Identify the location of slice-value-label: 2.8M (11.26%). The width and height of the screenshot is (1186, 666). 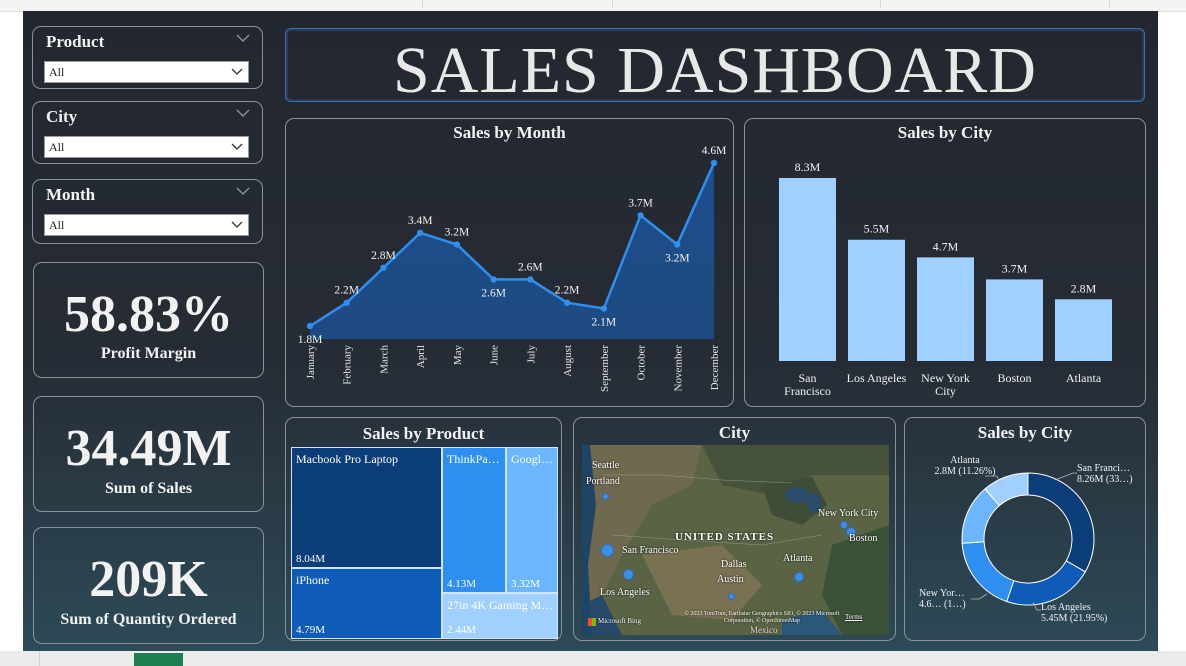
(964, 471).